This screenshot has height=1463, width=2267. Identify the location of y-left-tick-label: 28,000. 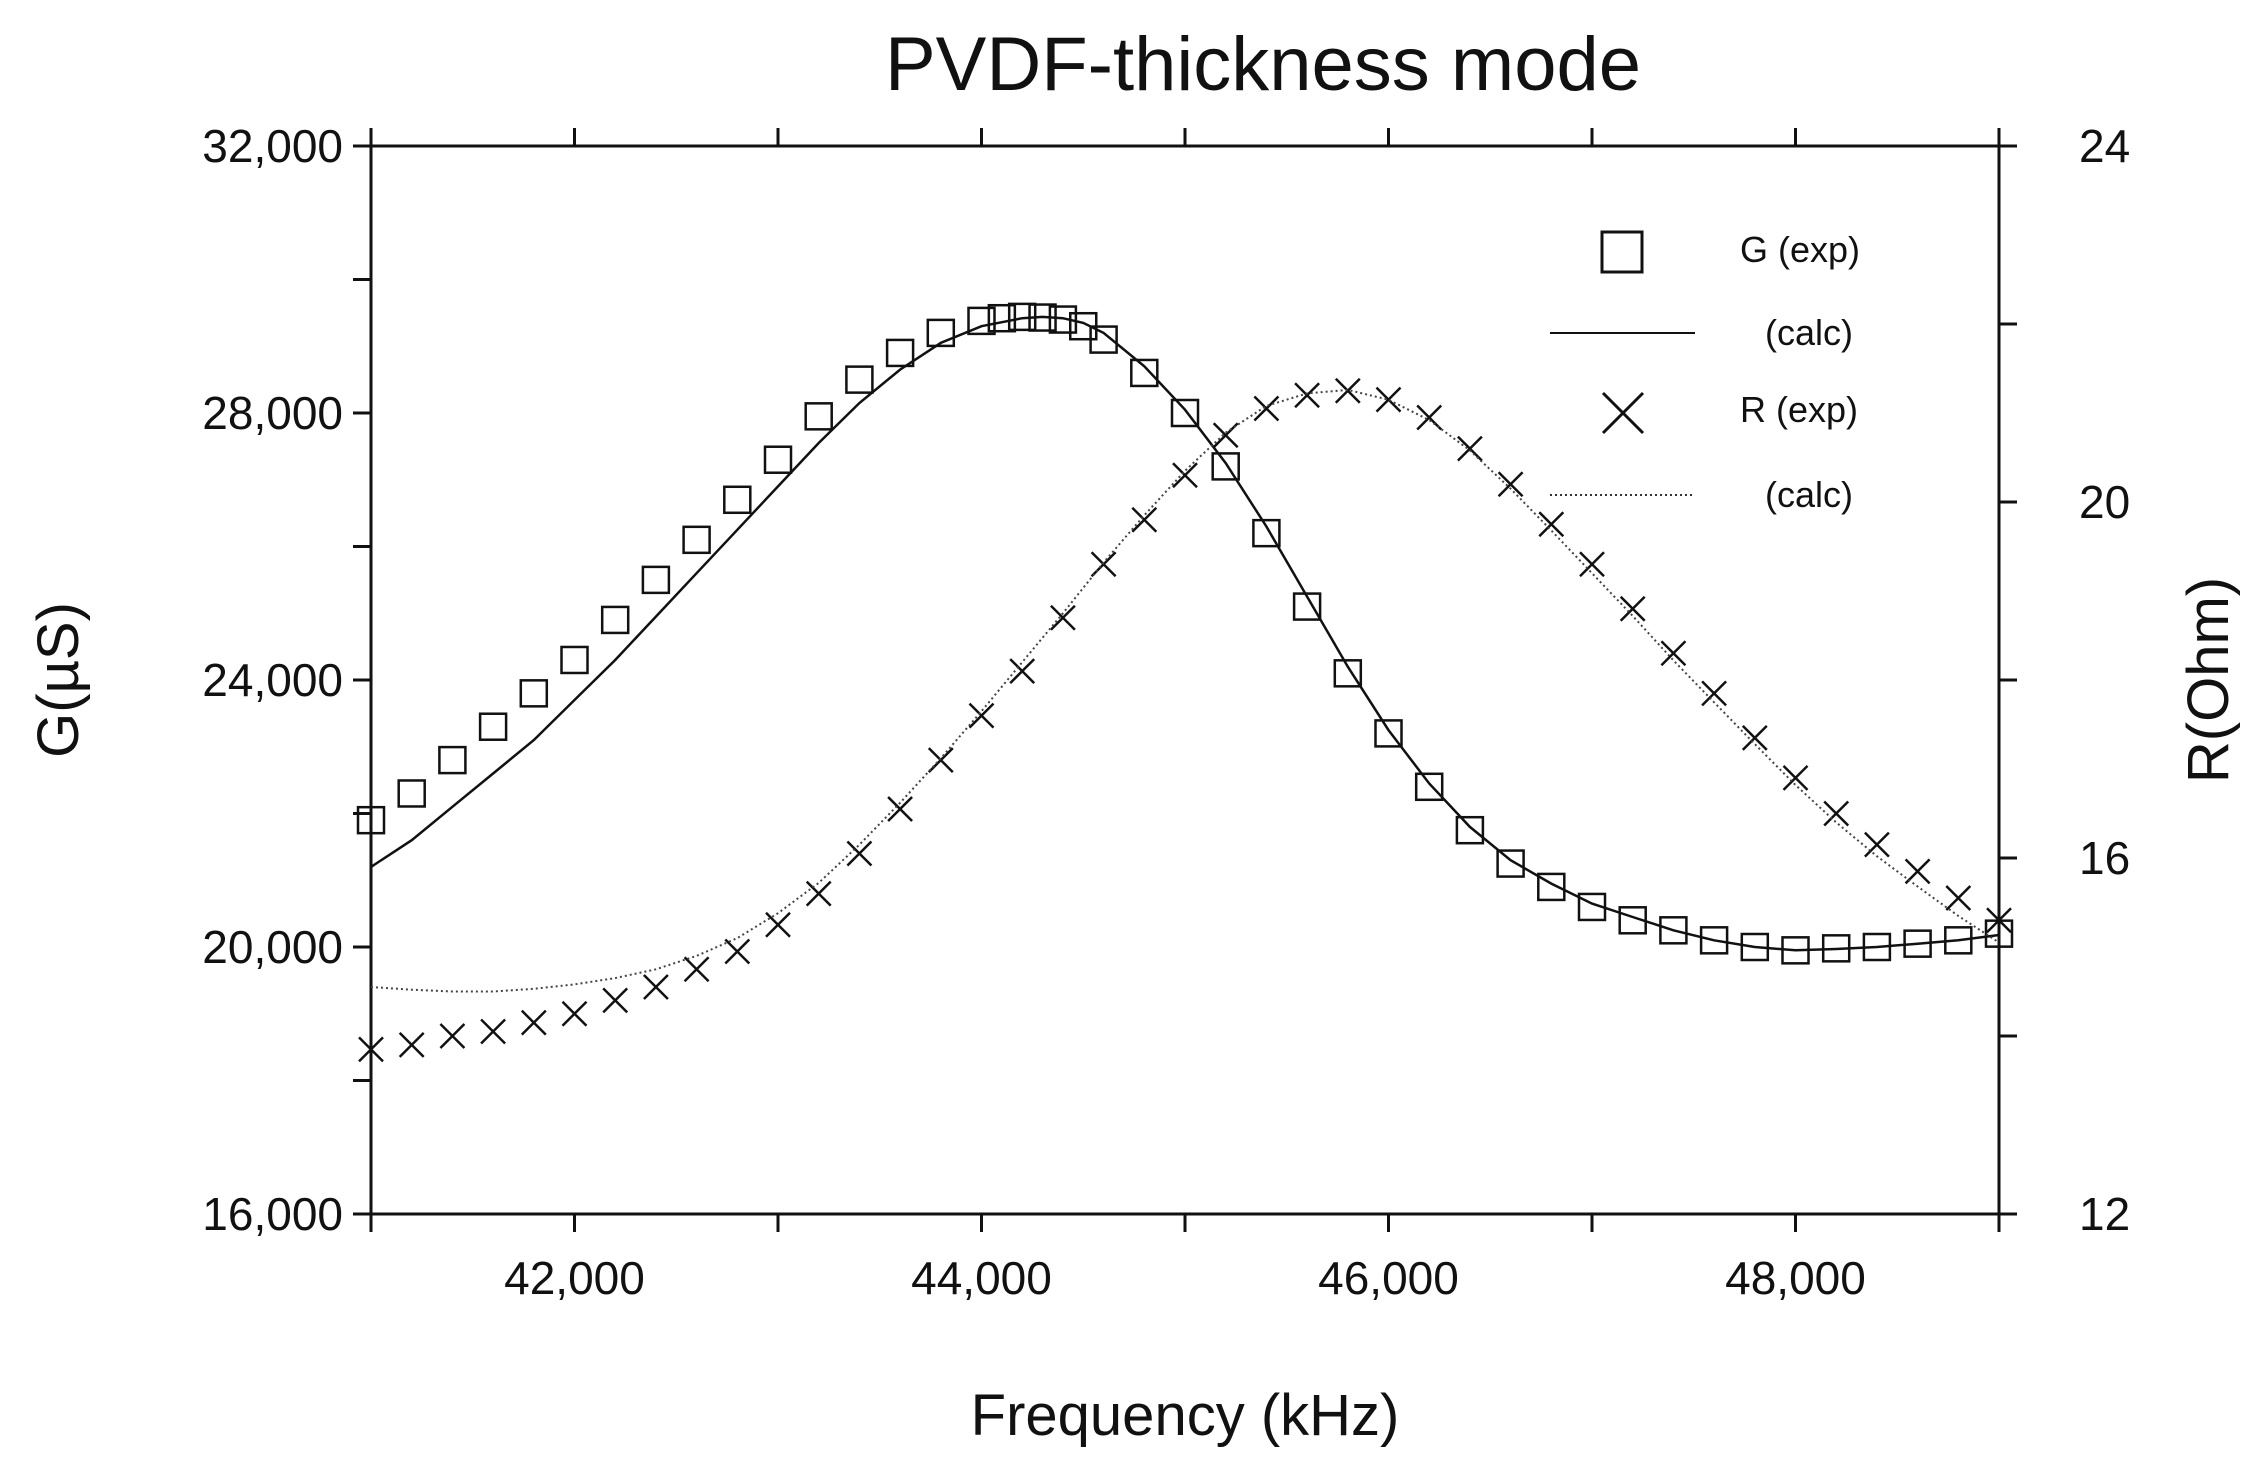
(272, 413).